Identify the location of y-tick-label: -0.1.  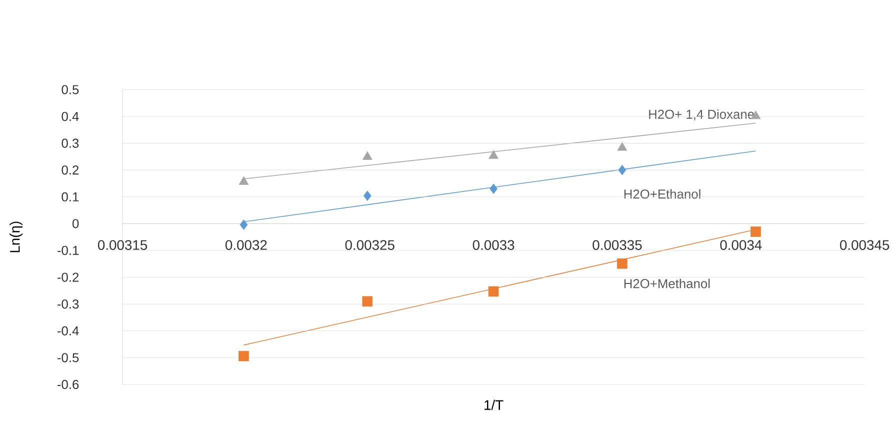
(68, 250).